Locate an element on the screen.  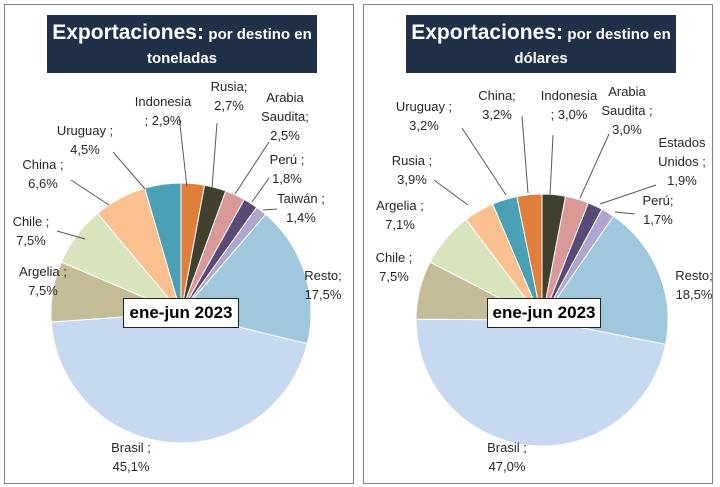
data-label-brasil: Brasil ; 47,0% is located at coordinates (507, 457).